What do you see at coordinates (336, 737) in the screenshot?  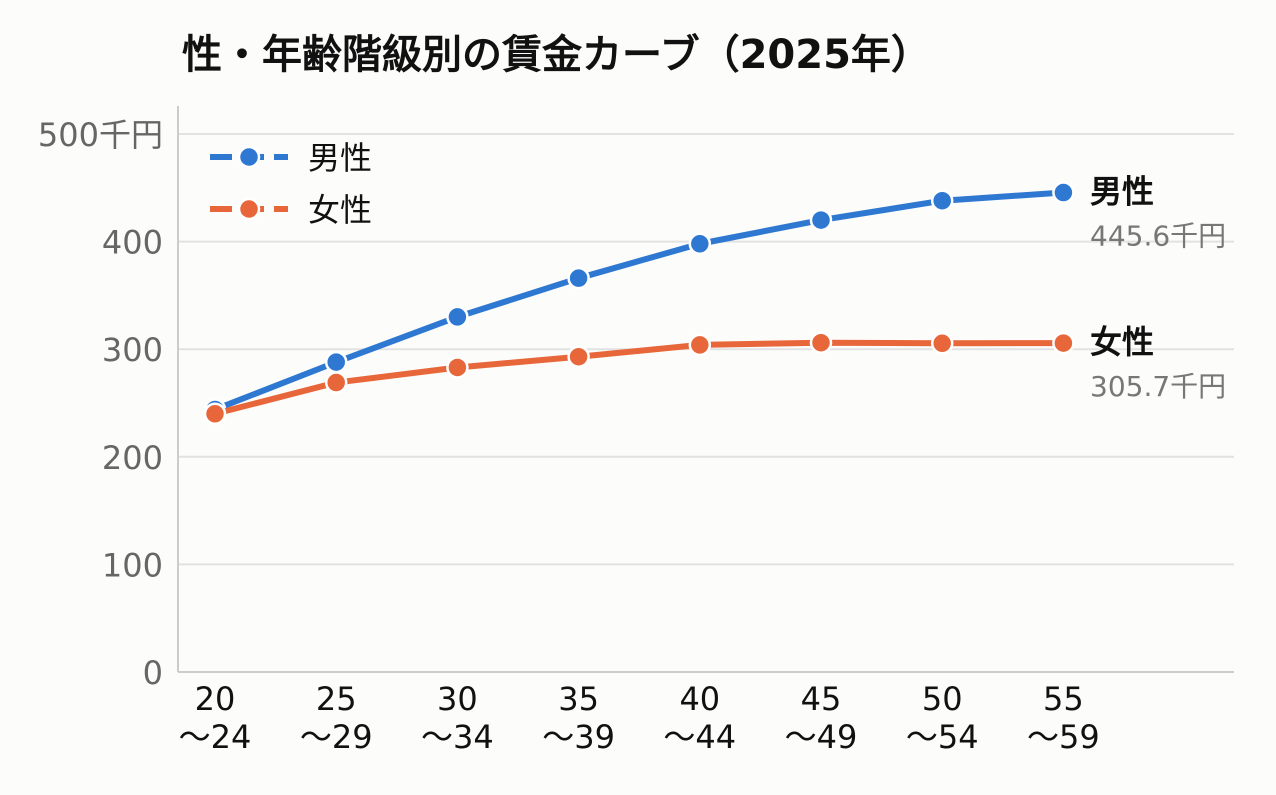 I see `x-tick-label-line: ～29` at bounding box center [336, 737].